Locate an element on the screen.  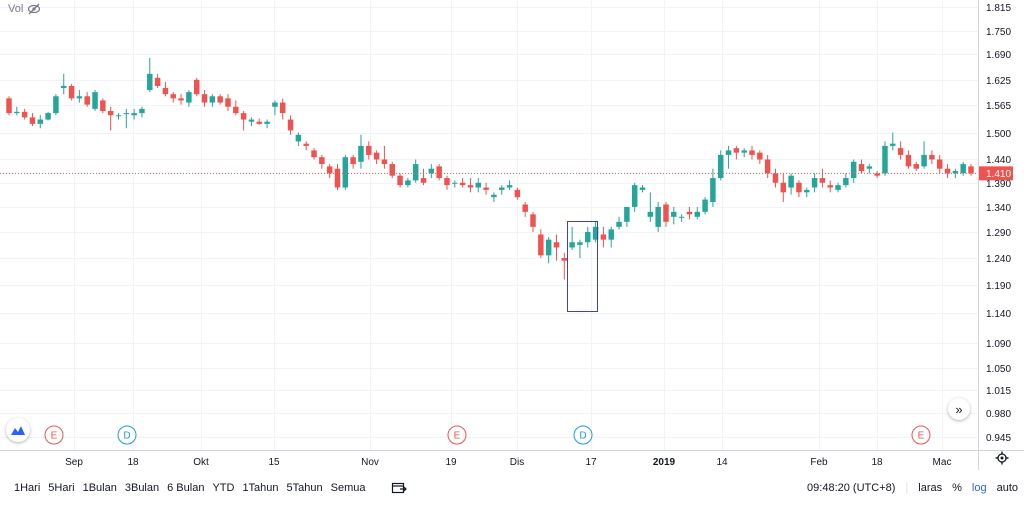
clock-timezone: 09:48:20 (UTC+8) is located at coordinates (851, 487).